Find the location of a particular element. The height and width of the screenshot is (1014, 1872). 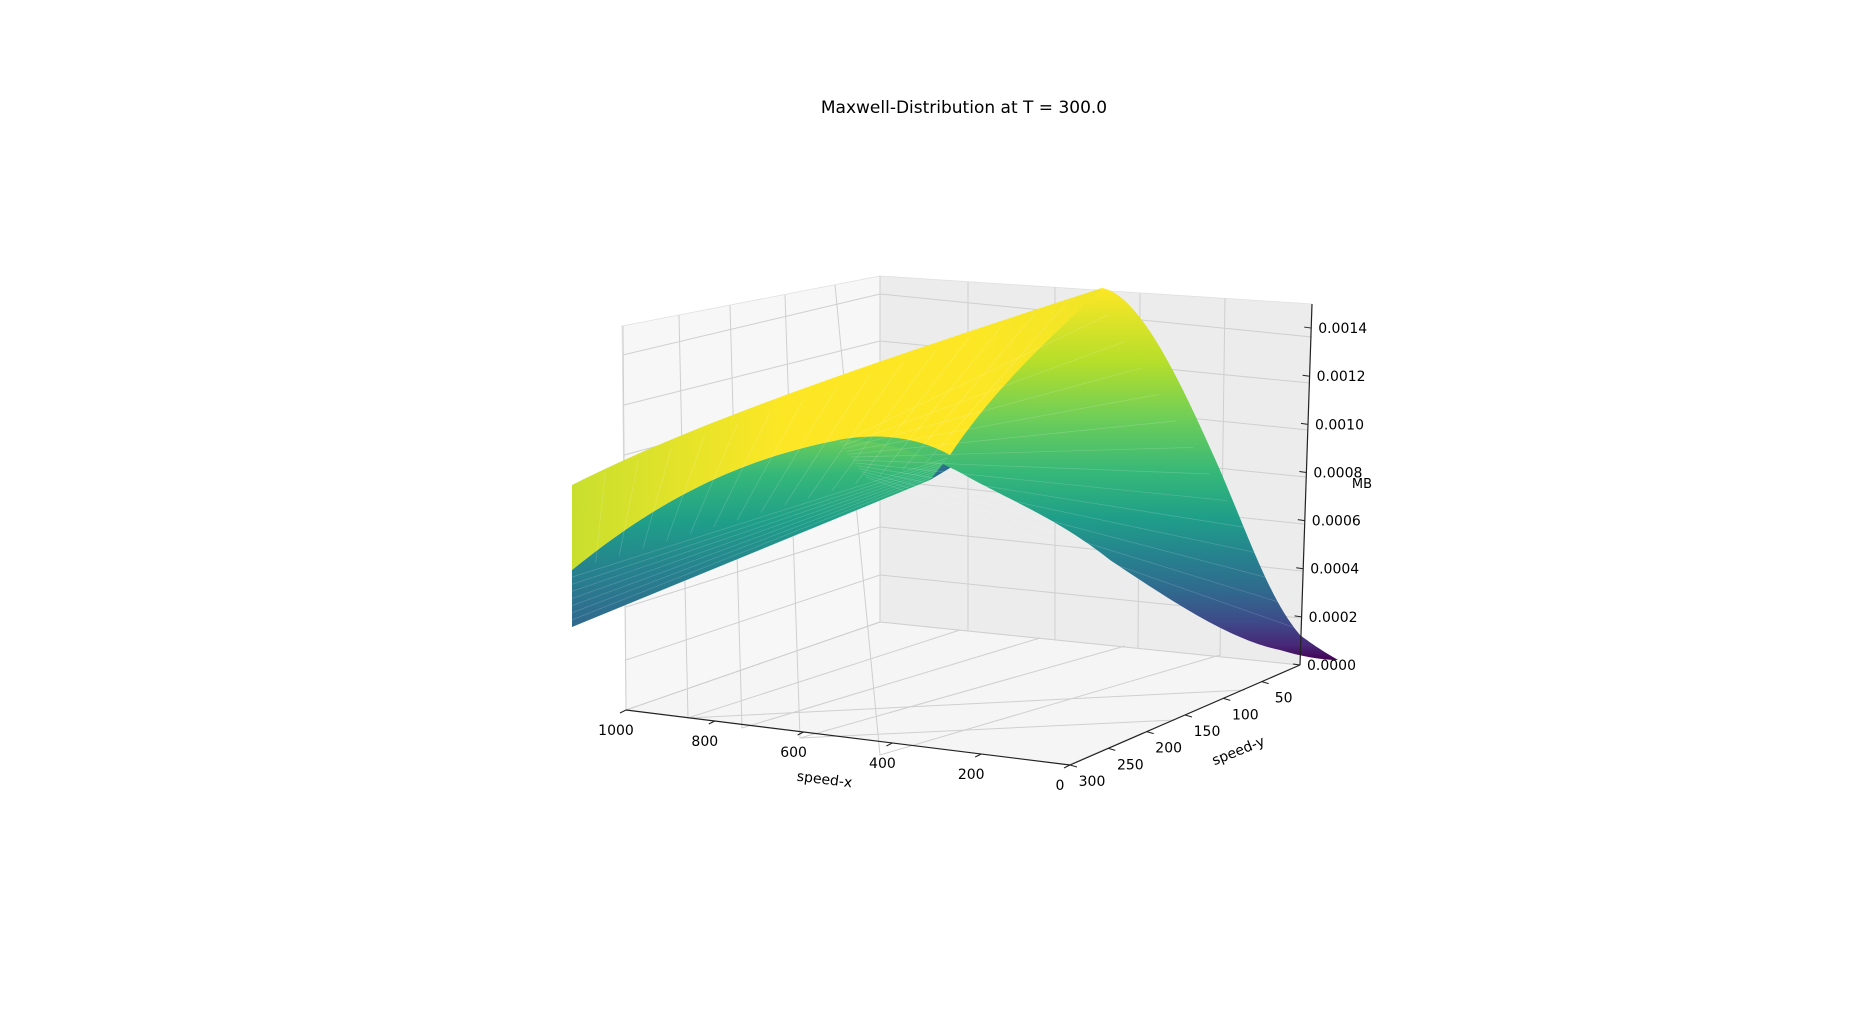

z-axis-line is located at coordinates (1306, 484).